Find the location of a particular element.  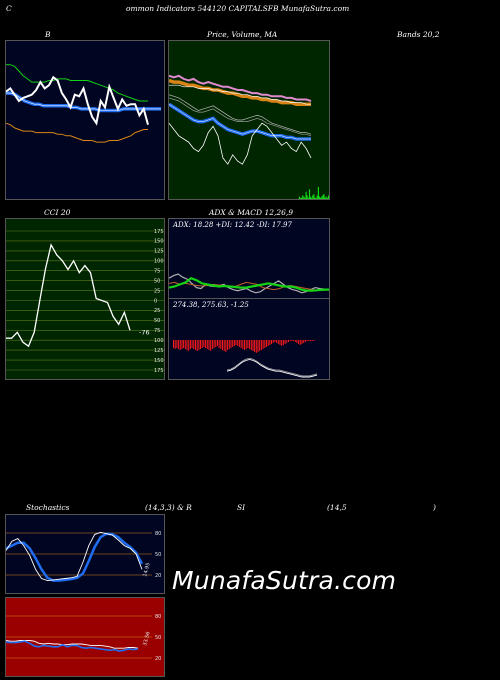

bollinger-lower-line is located at coordinates (77, 132).